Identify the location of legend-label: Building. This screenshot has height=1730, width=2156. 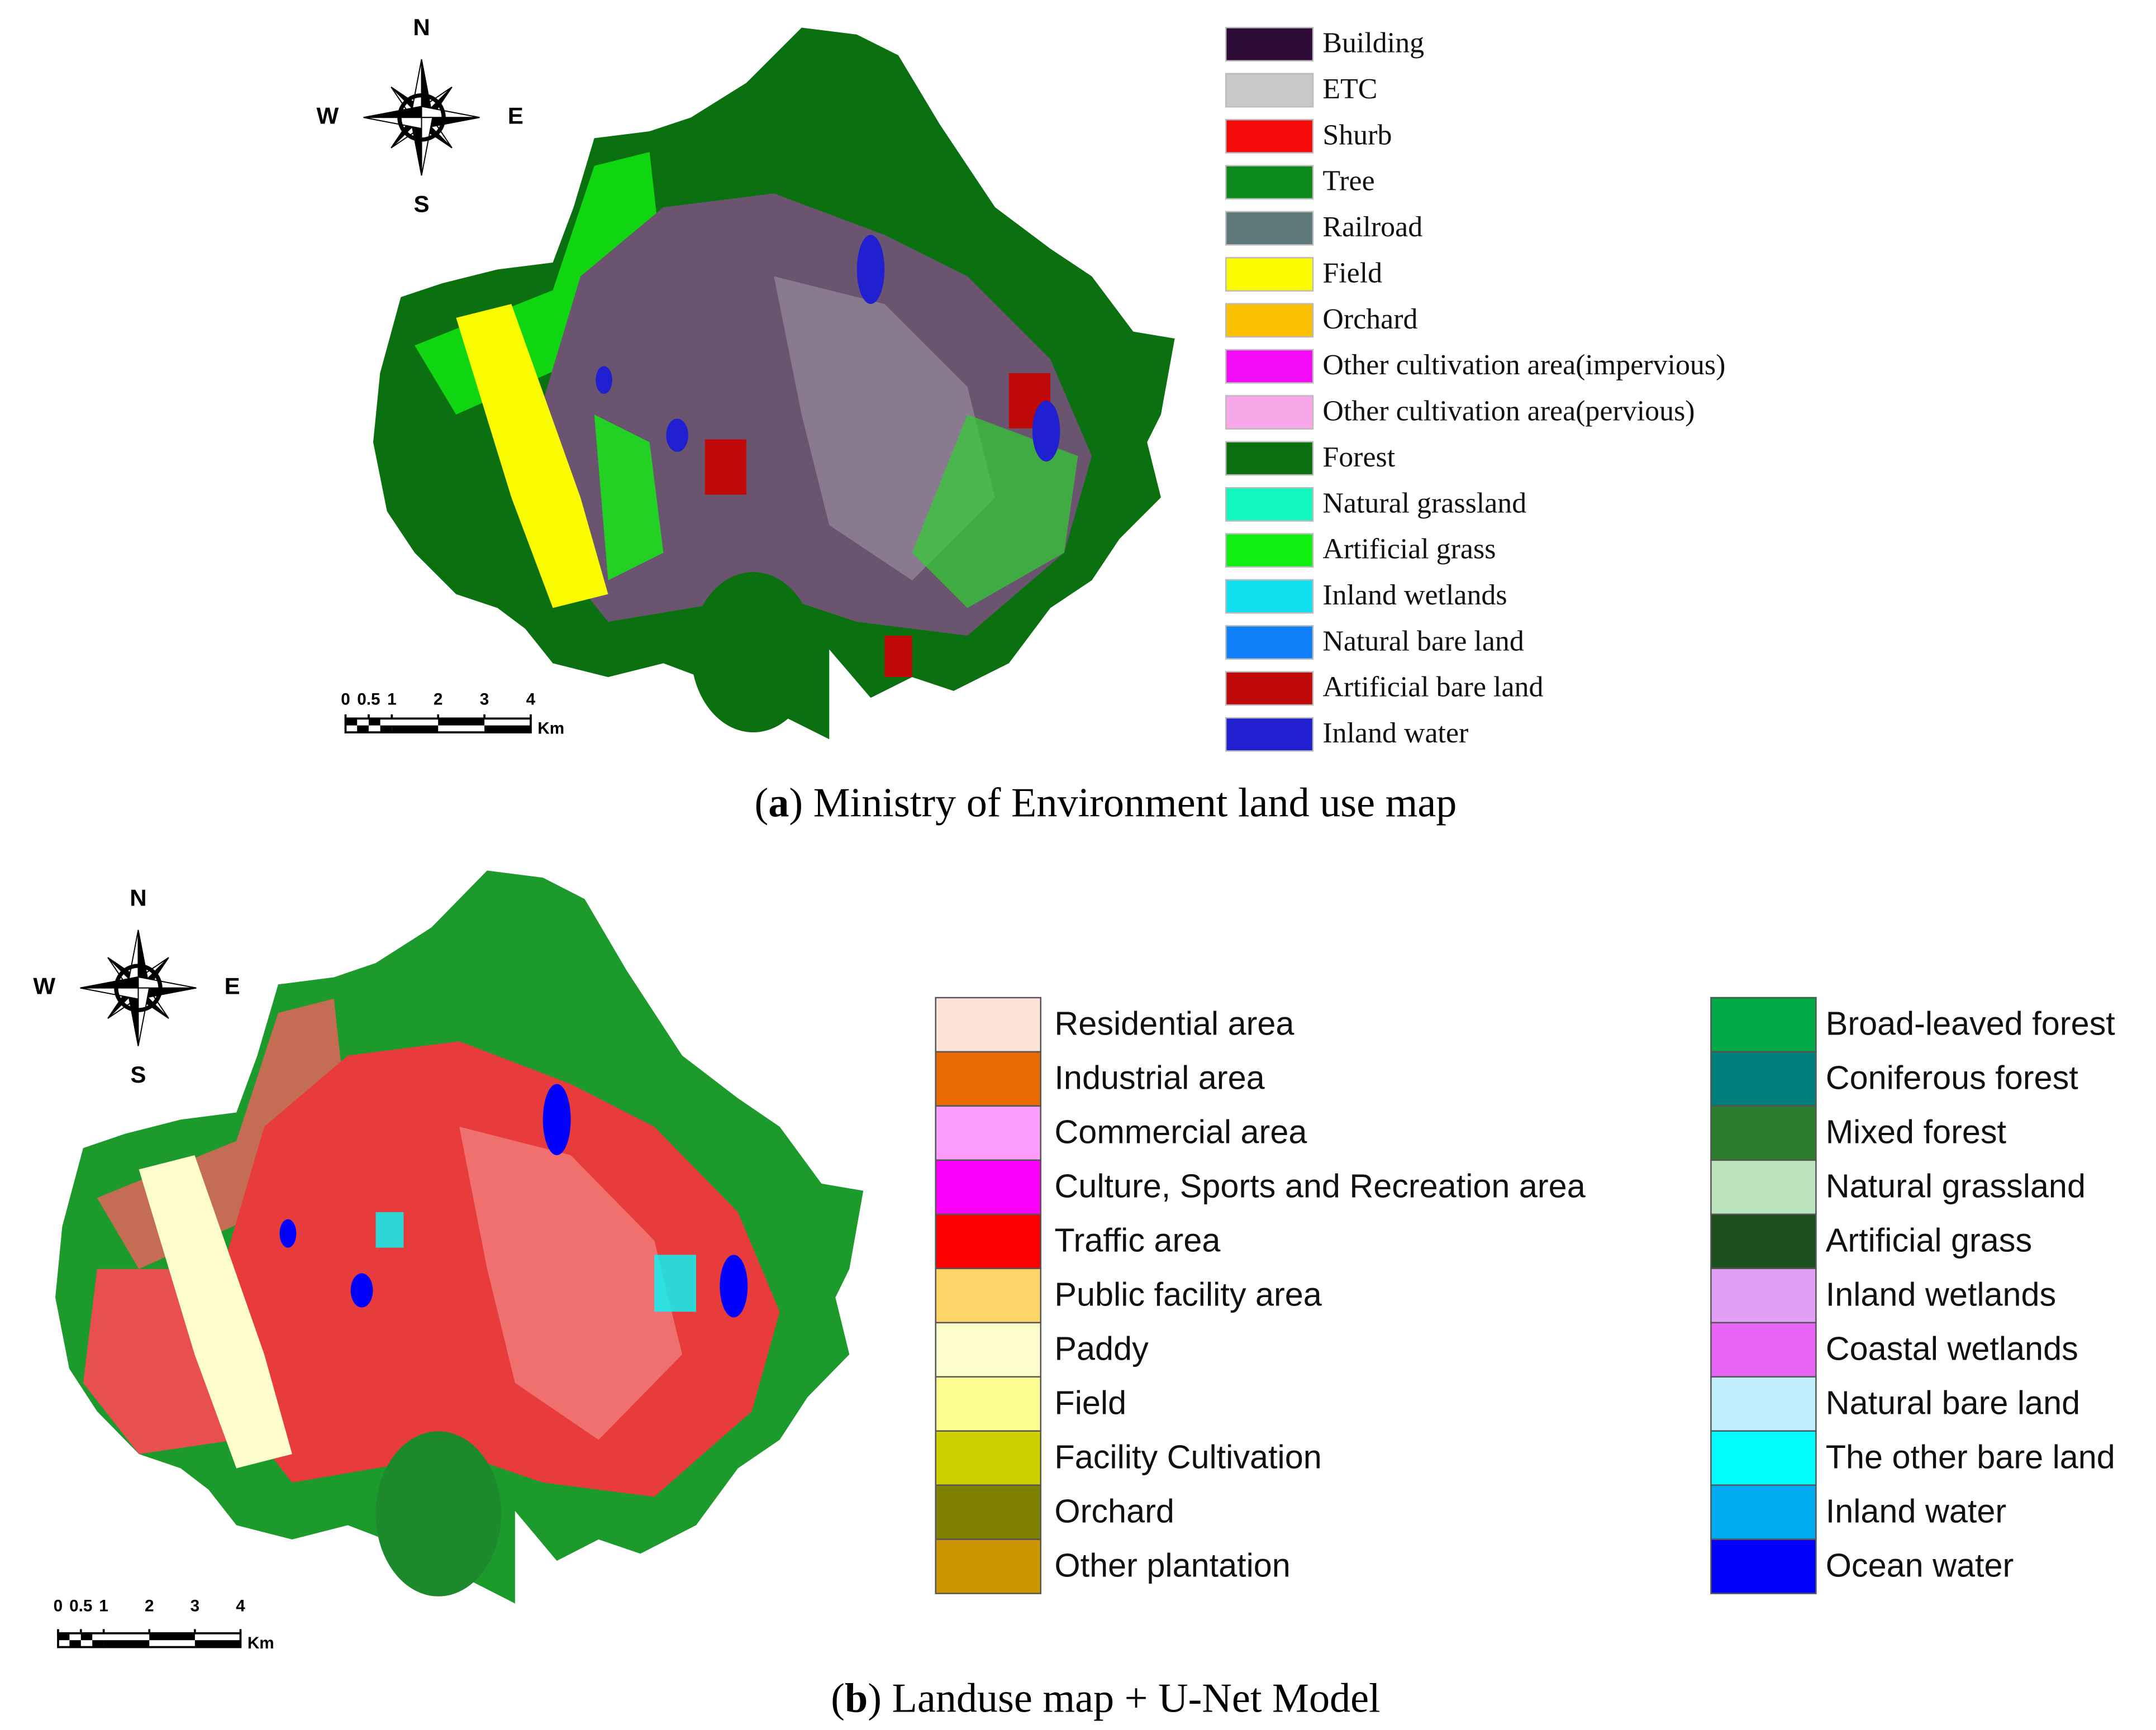
(1373, 43).